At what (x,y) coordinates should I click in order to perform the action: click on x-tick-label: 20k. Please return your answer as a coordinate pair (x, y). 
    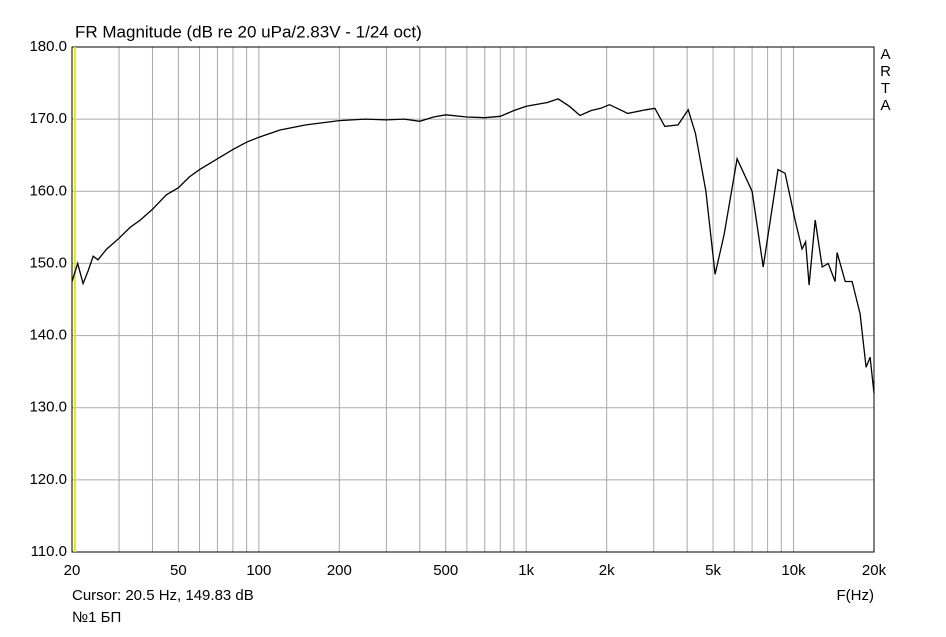
    Looking at the image, I should click on (874, 570).